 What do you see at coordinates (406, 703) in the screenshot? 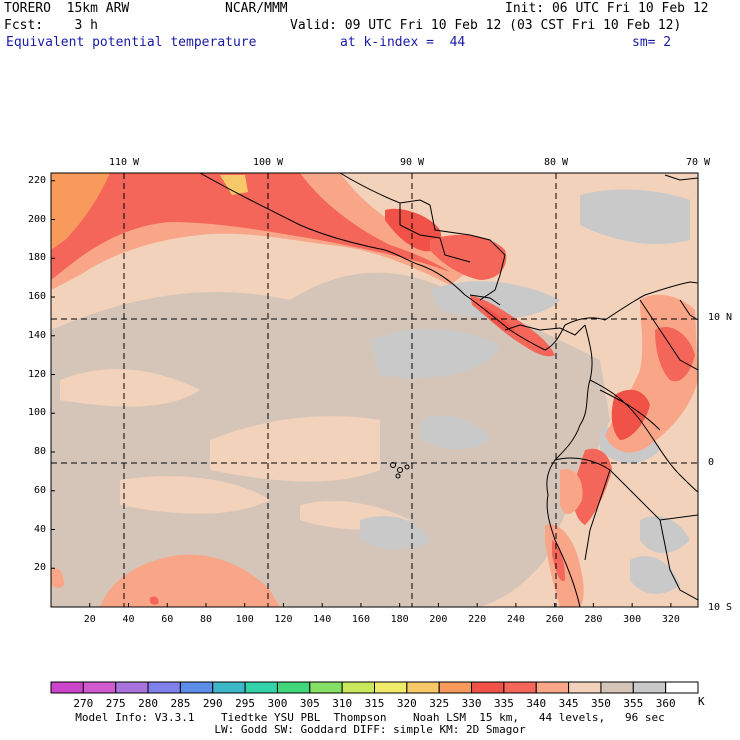
I see `colorbar-tick-label: 320` at bounding box center [406, 703].